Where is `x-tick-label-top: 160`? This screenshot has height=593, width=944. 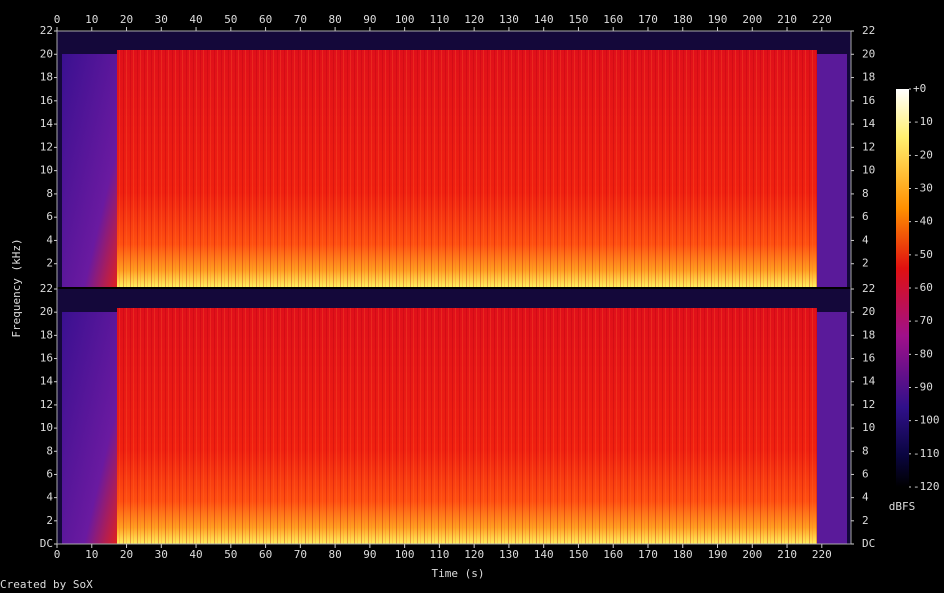
x-tick-label-top: 160 is located at coordinates (613, 19).